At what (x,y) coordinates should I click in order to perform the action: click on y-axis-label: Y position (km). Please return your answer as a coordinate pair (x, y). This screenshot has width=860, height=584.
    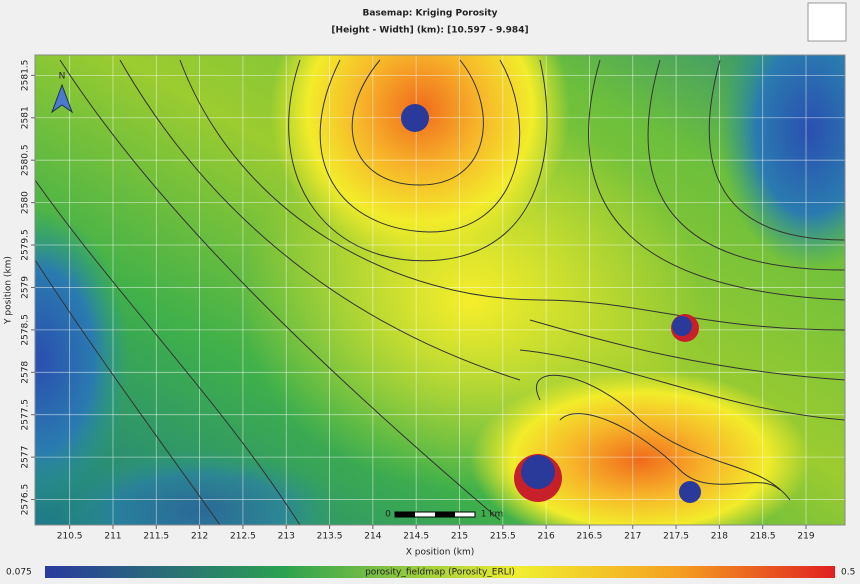
    Looking at the image, I should click on (9, 290).